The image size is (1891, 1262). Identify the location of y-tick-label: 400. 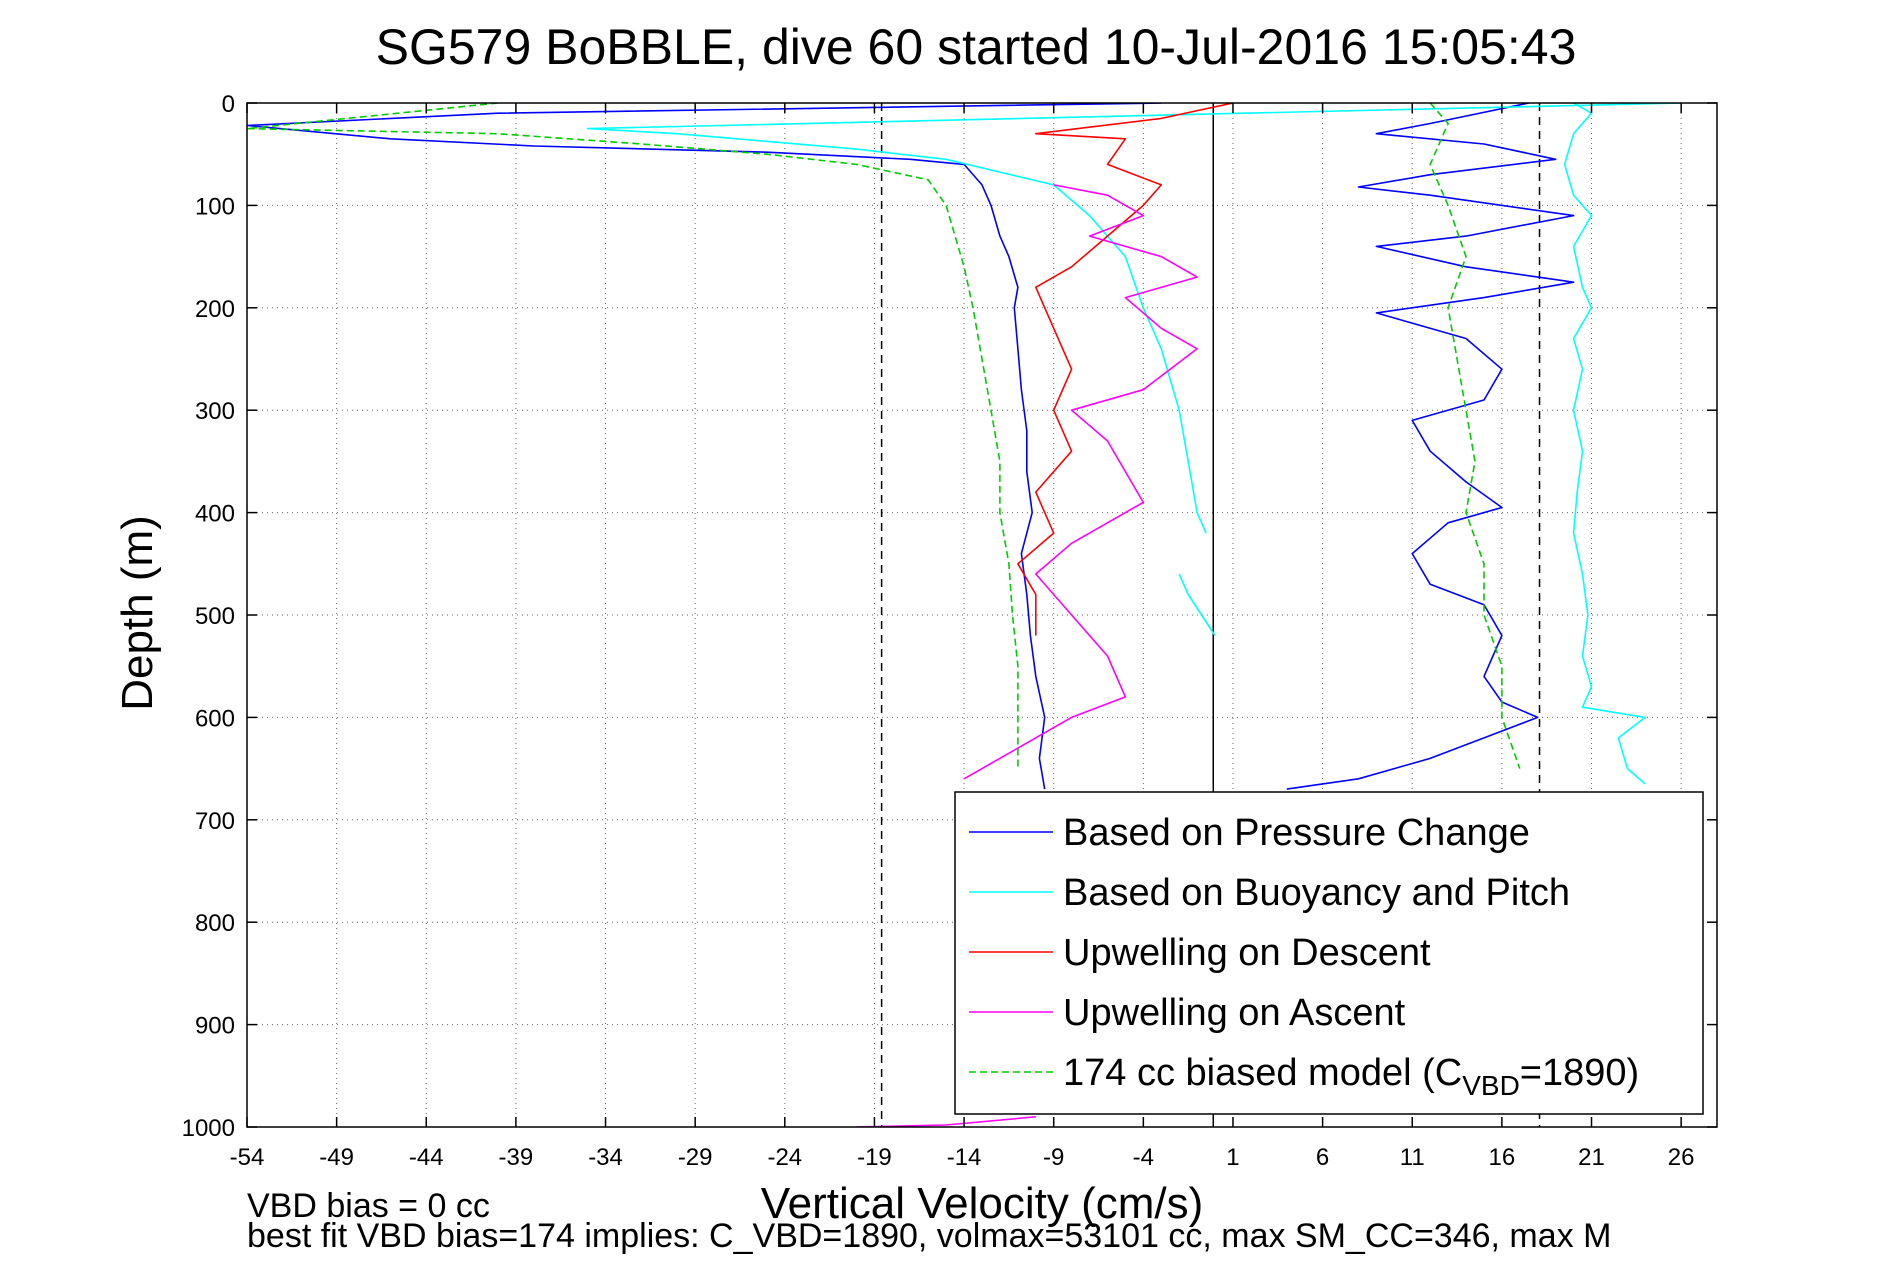
(215, 514).